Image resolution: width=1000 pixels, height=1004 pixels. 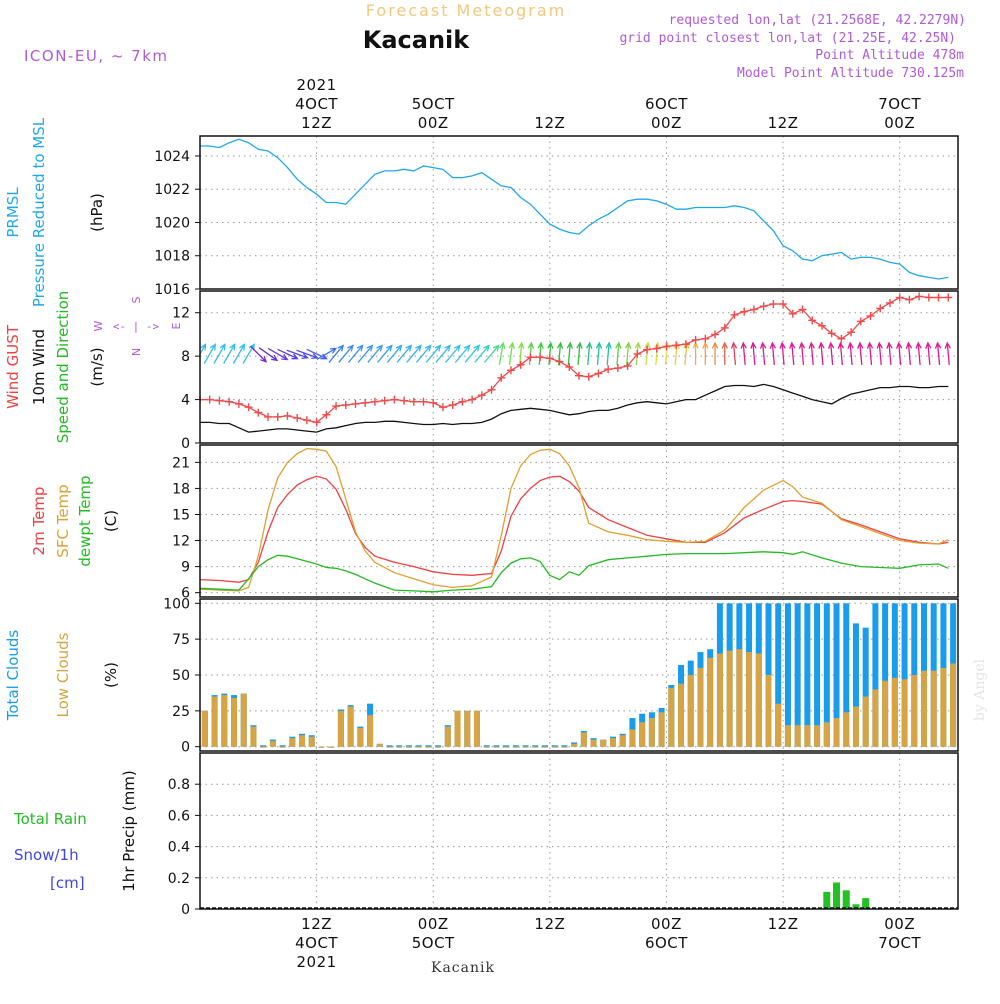 I want to click on wind-ytick-label-3: 12, so click(x=181, y=314).